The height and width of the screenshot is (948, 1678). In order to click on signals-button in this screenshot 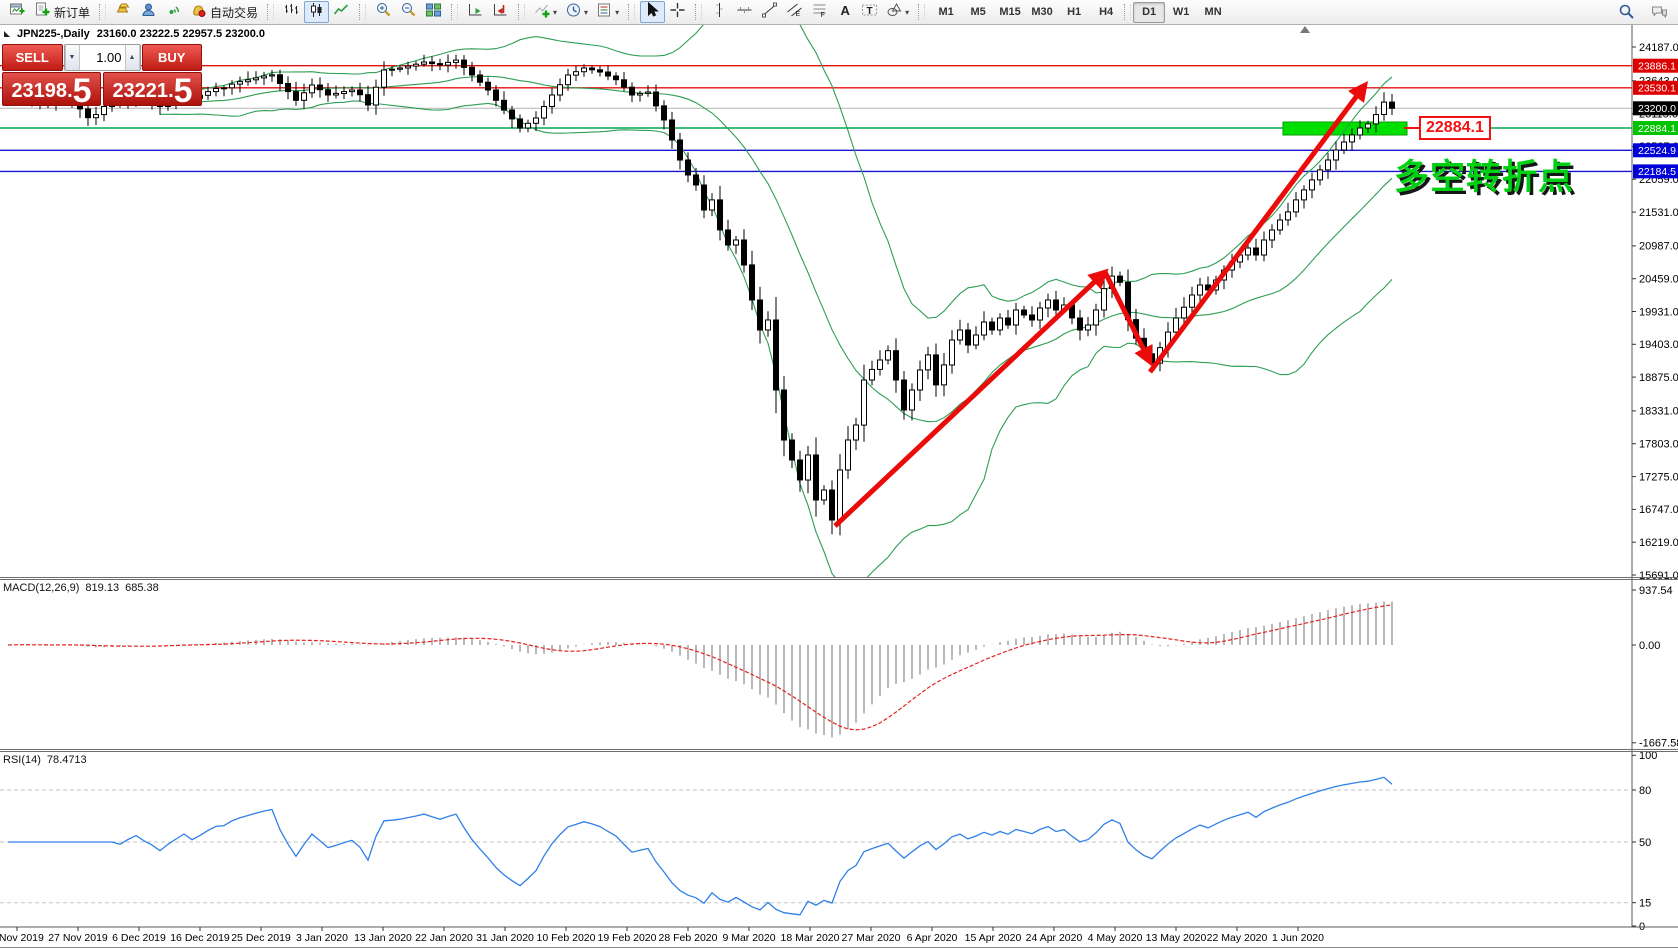, I will do `click(173, 12)`.